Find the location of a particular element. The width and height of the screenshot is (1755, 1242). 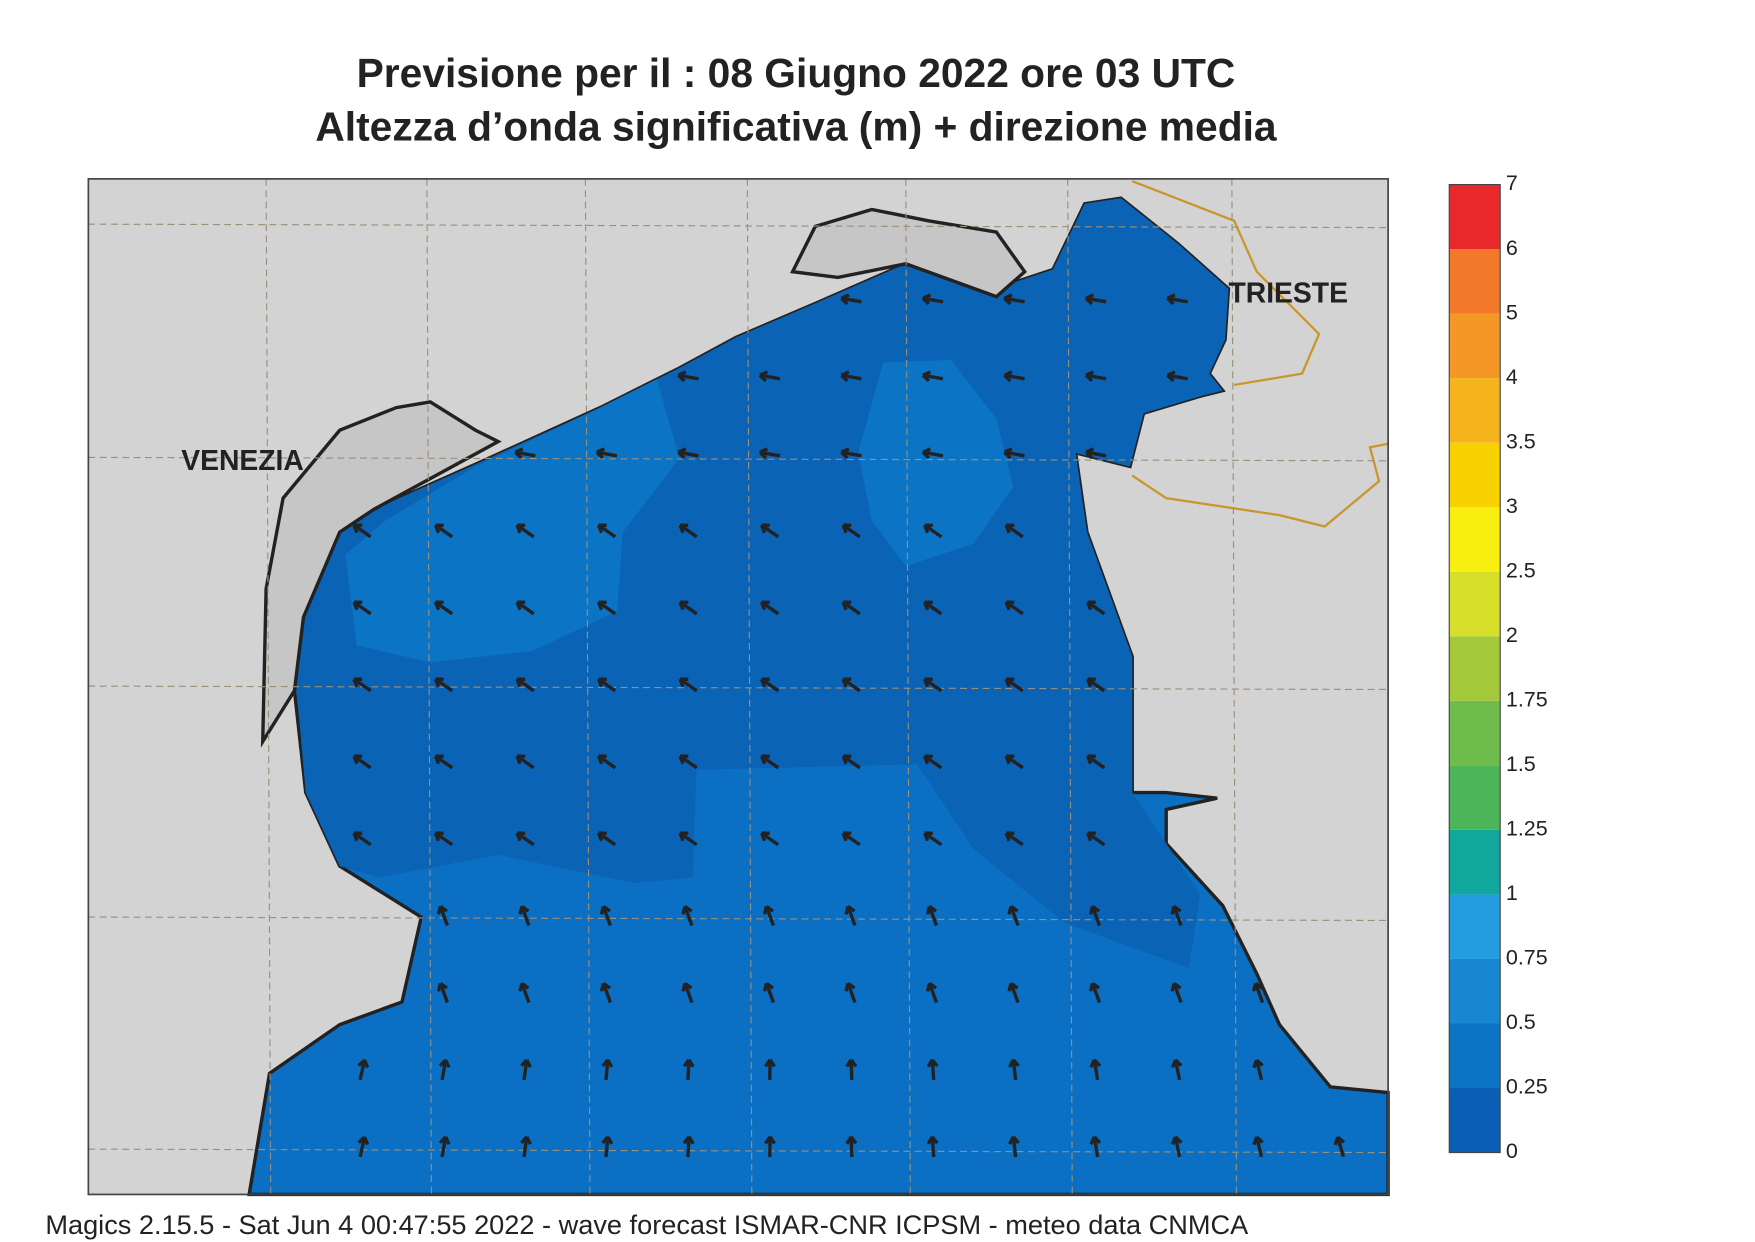

colorbar-label: 5 is located at coordinates (1512, 312).